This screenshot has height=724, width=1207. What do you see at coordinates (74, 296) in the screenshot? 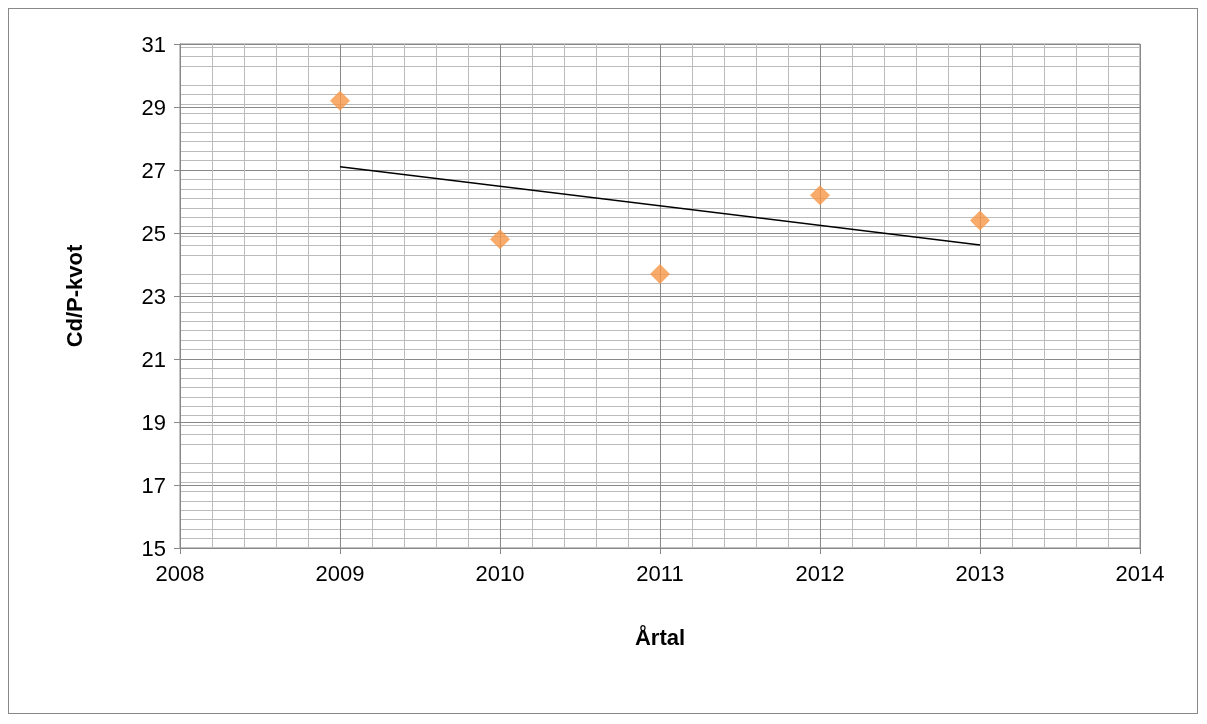
I see `y-axis-title: Cd/P-kvot` at bounding box center [74, 296].